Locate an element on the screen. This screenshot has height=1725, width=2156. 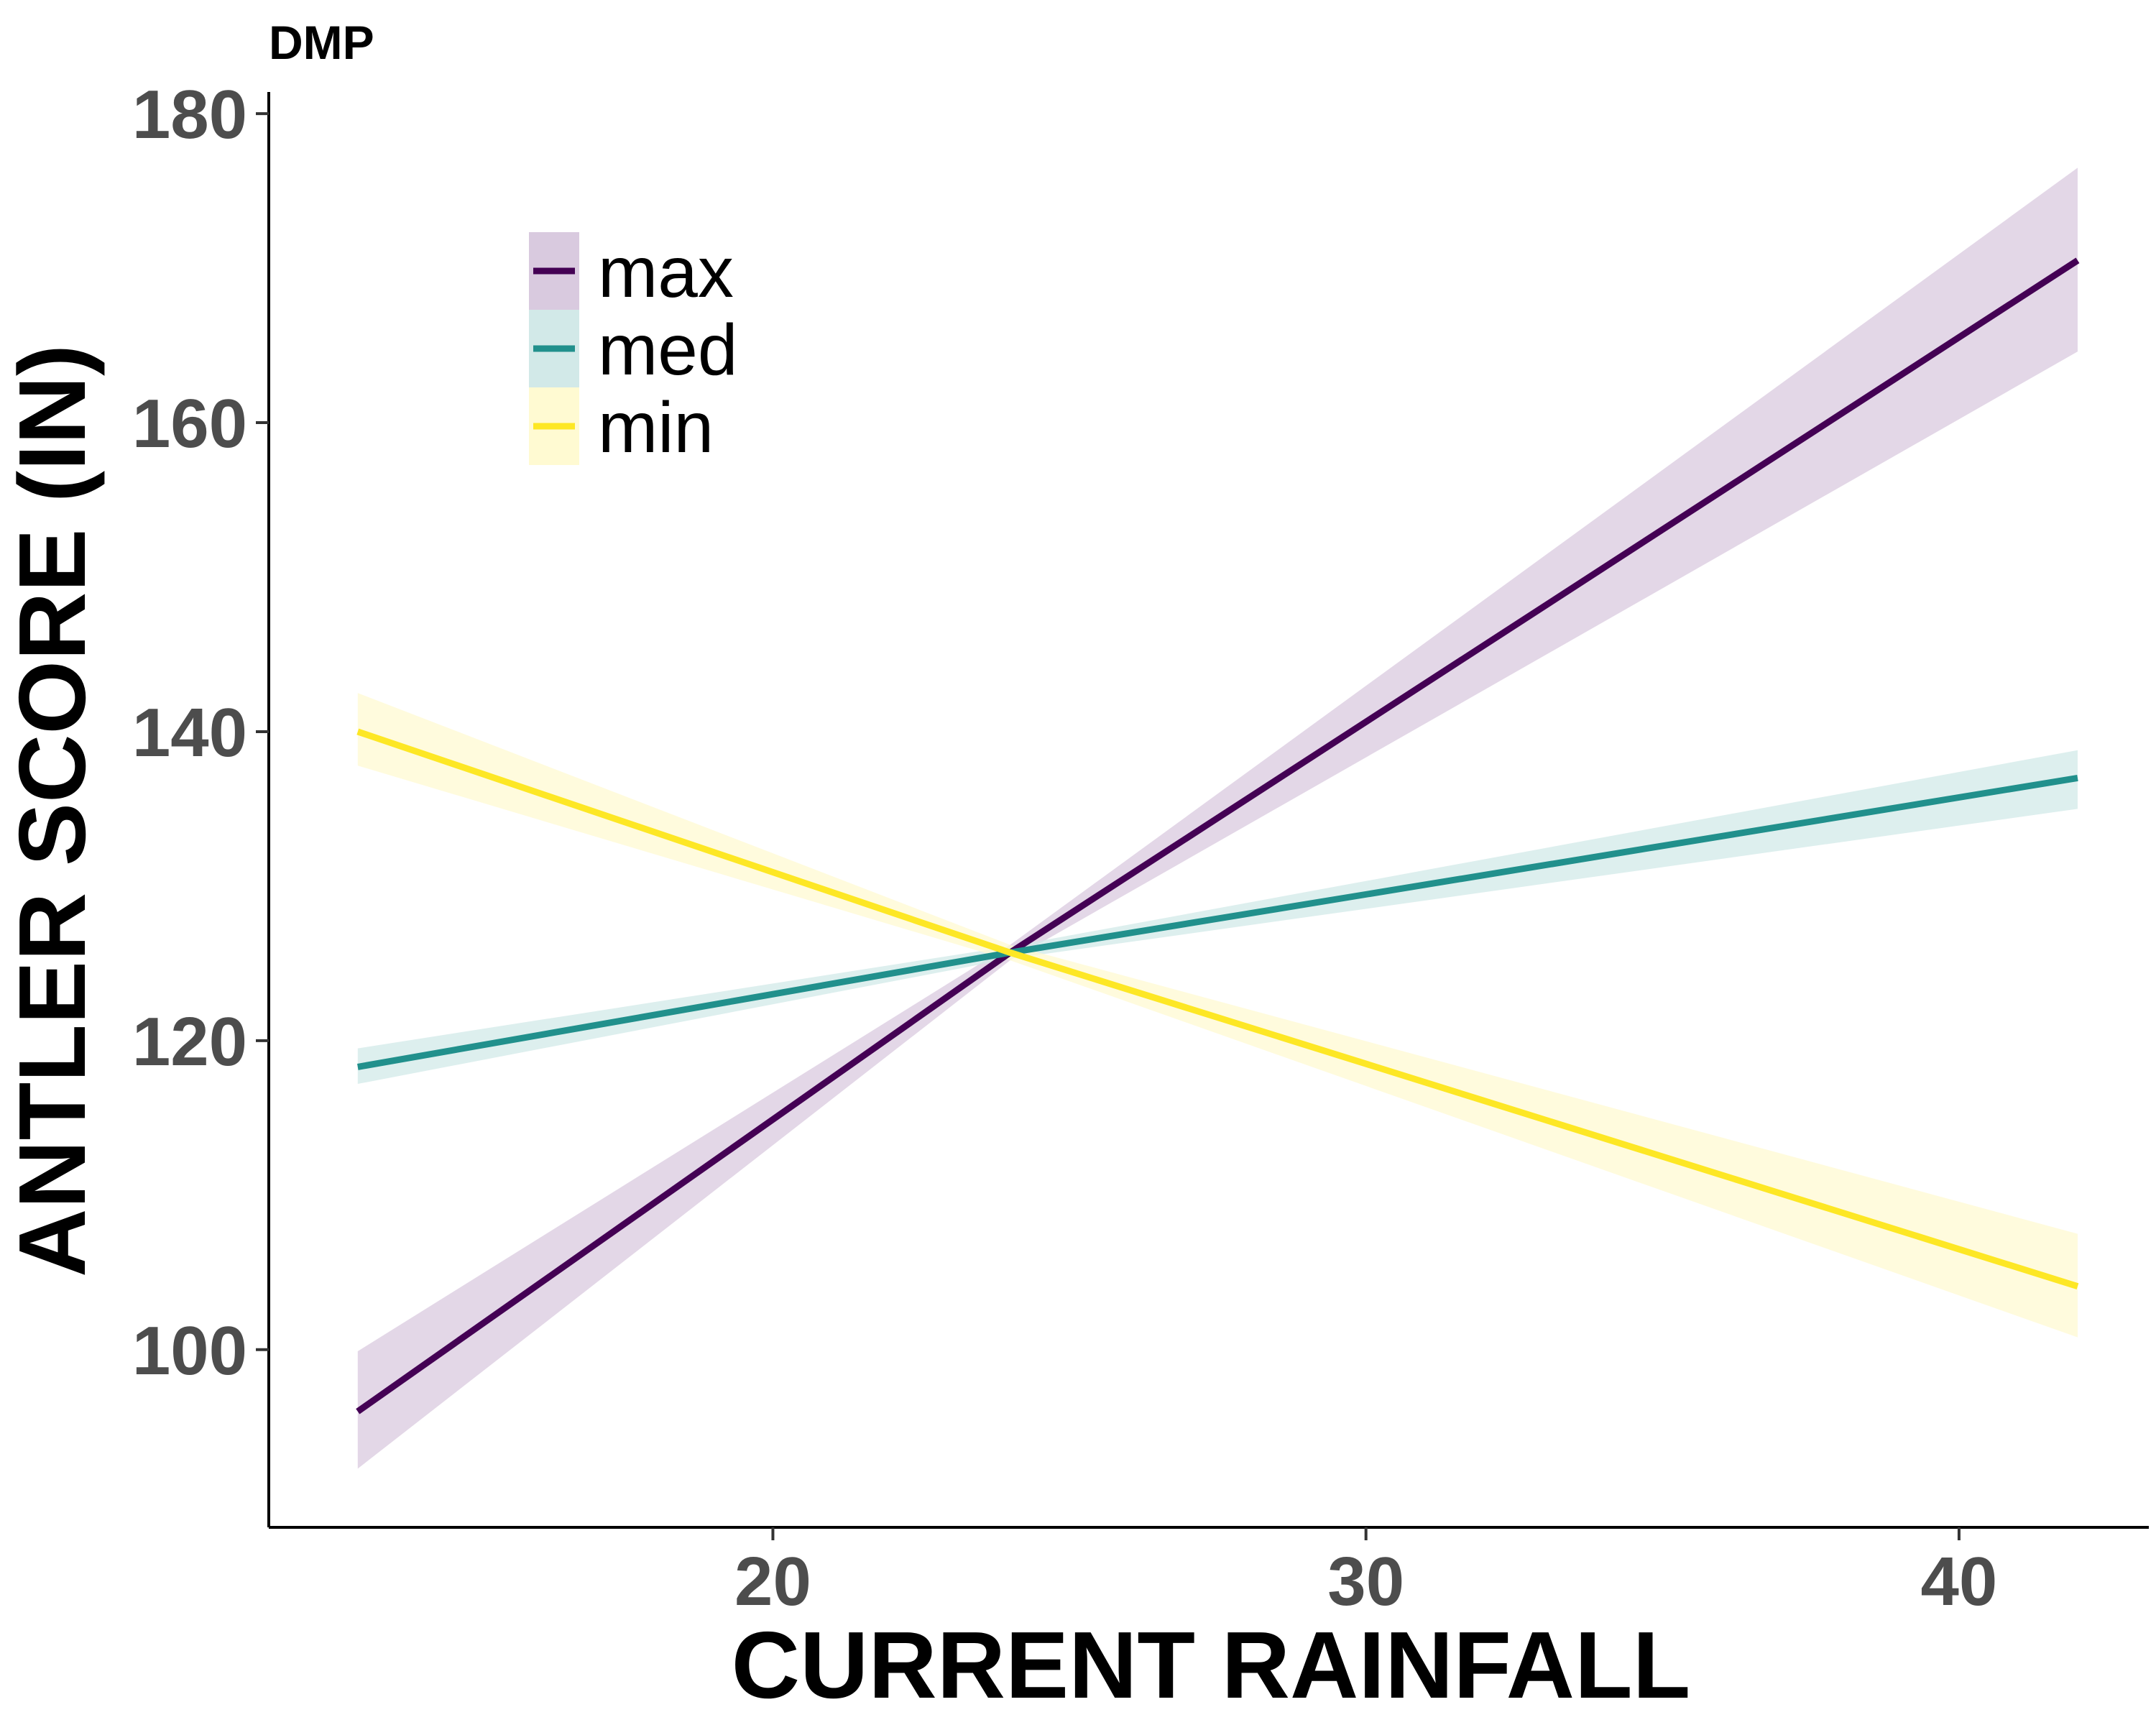
x-axis-ticks: 20 30 40 is located at coordinates (1366, 1573).